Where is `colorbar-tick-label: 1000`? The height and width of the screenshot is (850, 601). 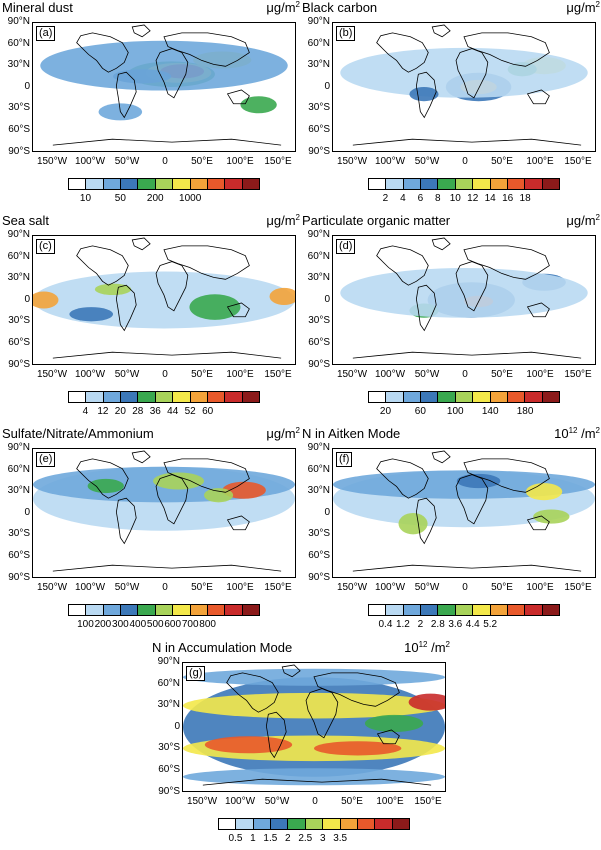
colorbar-tick-label: 1000 is located at coordinates (190, 198).